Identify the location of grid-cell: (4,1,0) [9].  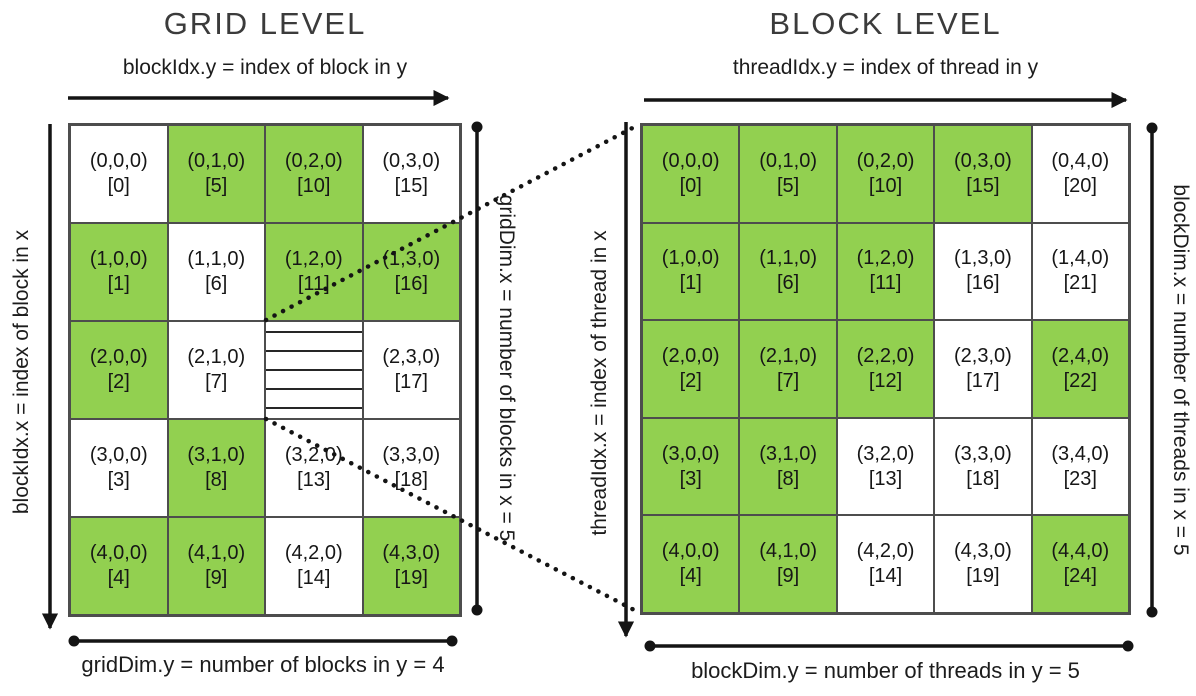
(216, 566).